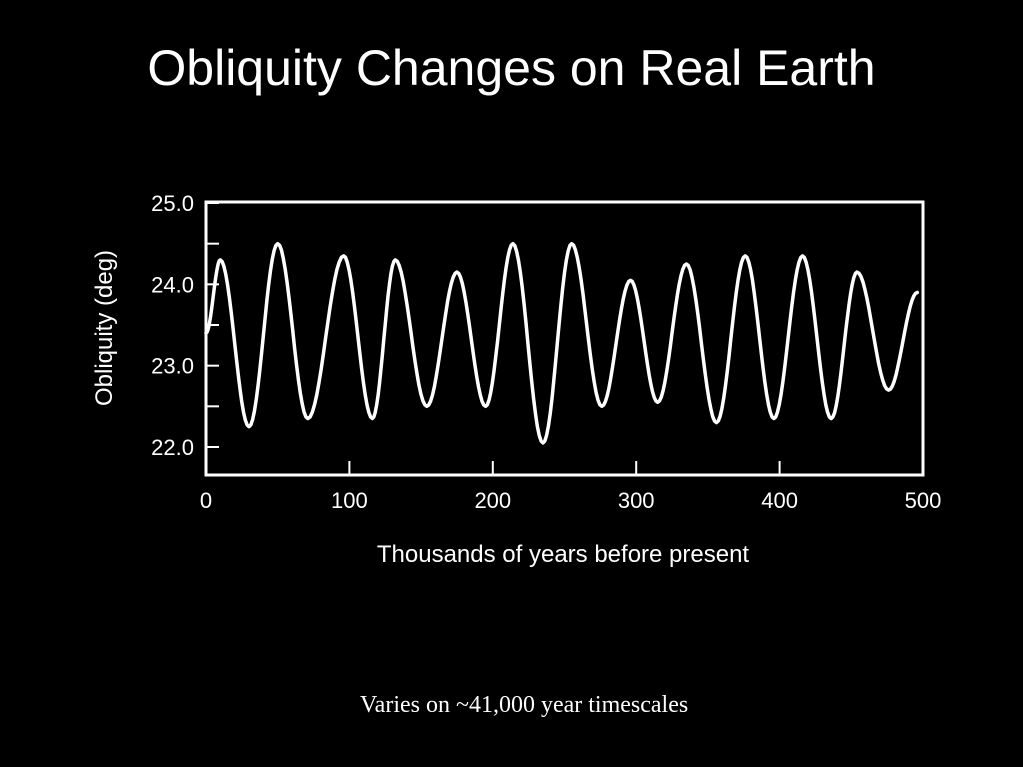 This screenshot has height=767, width=1023. I want to click on x-tick-label: 0, so click(206, 500).